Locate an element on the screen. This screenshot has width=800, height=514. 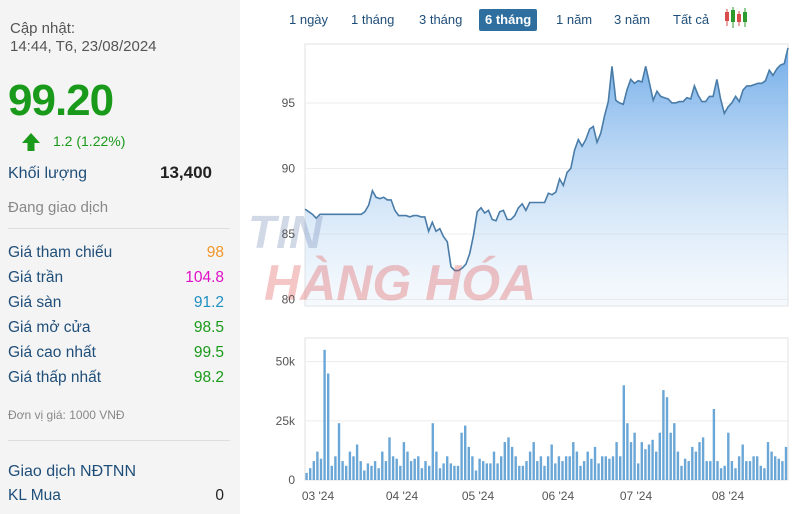
stat-label: Giá trần is located at coordinates (36, 277).